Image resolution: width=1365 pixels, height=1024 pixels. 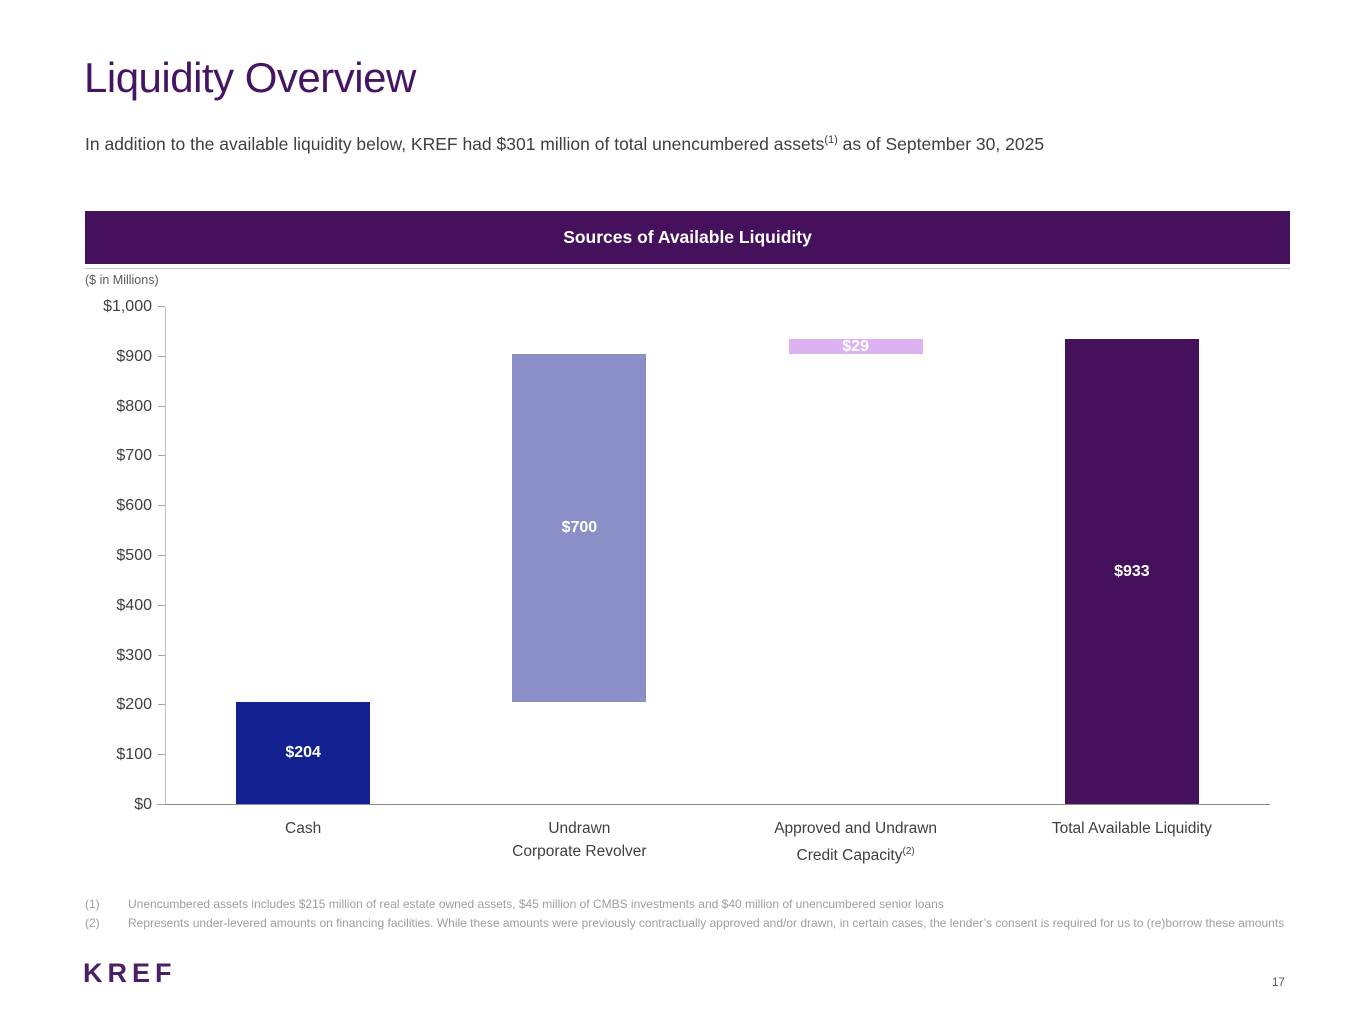 I want to click on kref-logo: KREF, so click(x=130, y=973).